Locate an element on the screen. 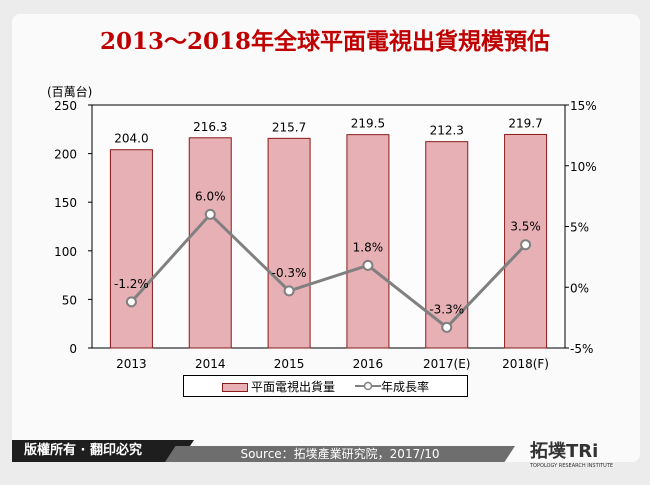 The height and width of the screenshot is (485, 650). growth-label: 6.0% is located at coordinates (210, 196).